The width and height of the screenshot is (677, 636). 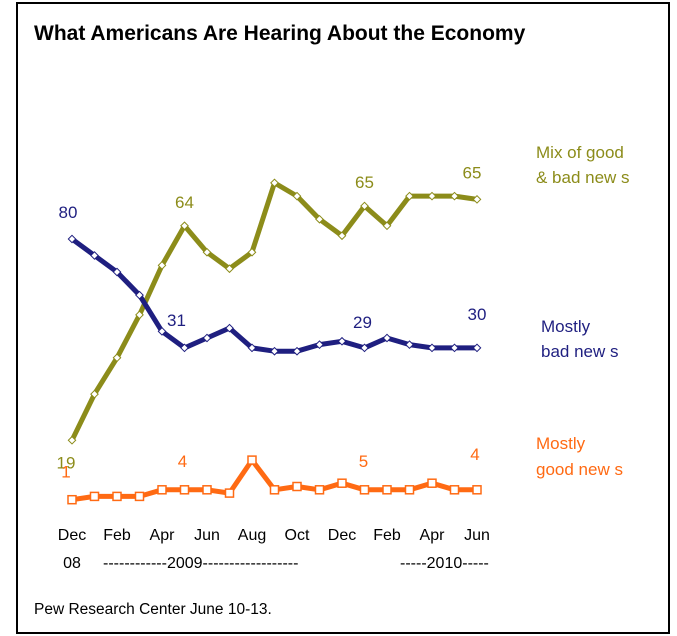 What do you see at coordinates (68, 212) in the screenshot?
I see `data-label-bad: 80` at bounding box center [68, 212].